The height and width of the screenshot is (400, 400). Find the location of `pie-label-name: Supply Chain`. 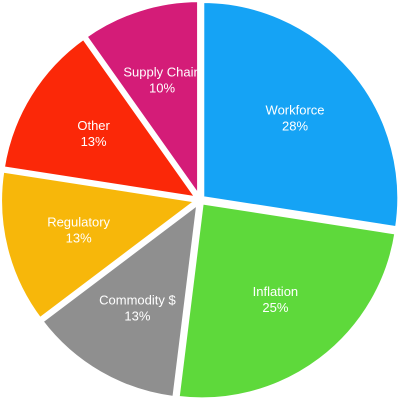

pie-label-name: Supply Chain is located at coordinates (161, 72).